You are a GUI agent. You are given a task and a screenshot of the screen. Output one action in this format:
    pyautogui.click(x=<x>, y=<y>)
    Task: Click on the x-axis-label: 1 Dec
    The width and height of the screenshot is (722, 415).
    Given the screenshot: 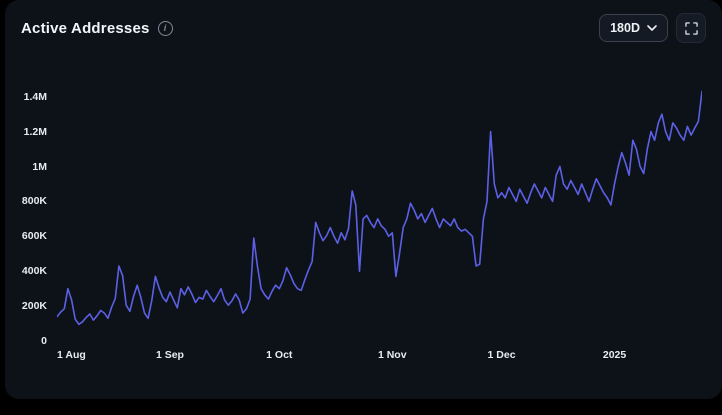 What is the action you would take?
    pyautogui.click(x=501, y=355)
    